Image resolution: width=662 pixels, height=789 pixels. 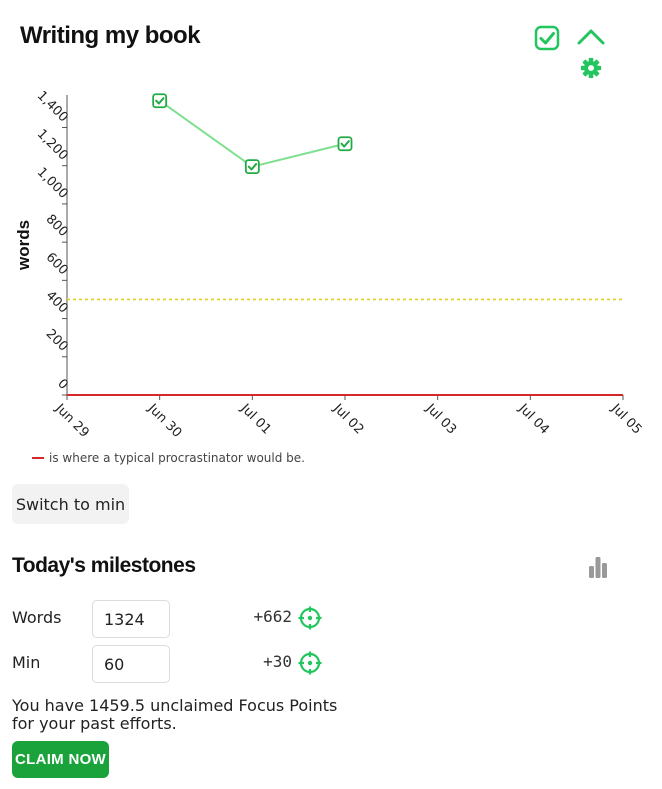 What do you see at coordinates (345, 347) in the screenshot?
I see `reference-lines` at bounding box center [345, 347].